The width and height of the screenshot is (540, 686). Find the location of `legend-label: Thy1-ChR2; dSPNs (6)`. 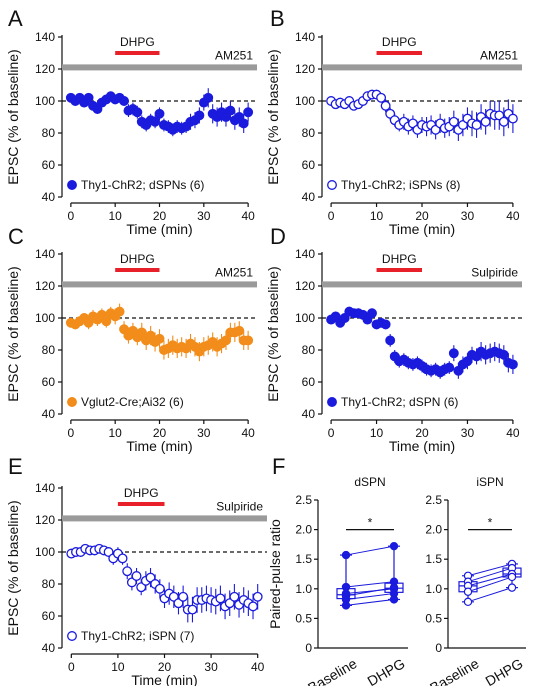

legend-label: Thy1-ChR2; dSPNs (6) is located at coordinates (142, 185).